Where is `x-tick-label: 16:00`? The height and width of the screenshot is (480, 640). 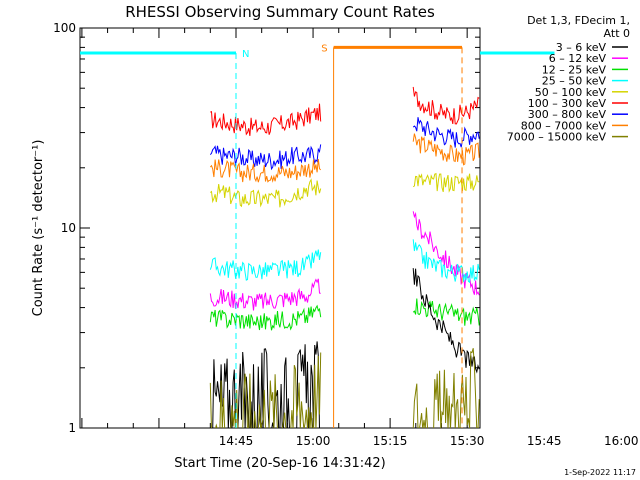 x-tick-label: 16:00 is located at coordinates (621, 441).